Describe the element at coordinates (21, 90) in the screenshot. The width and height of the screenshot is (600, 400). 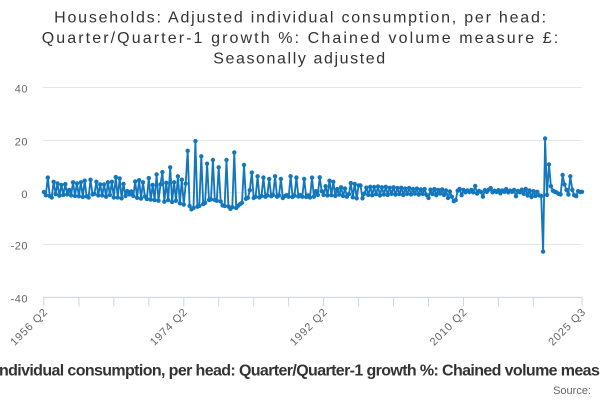
I see `svg-text: 40` at that location.